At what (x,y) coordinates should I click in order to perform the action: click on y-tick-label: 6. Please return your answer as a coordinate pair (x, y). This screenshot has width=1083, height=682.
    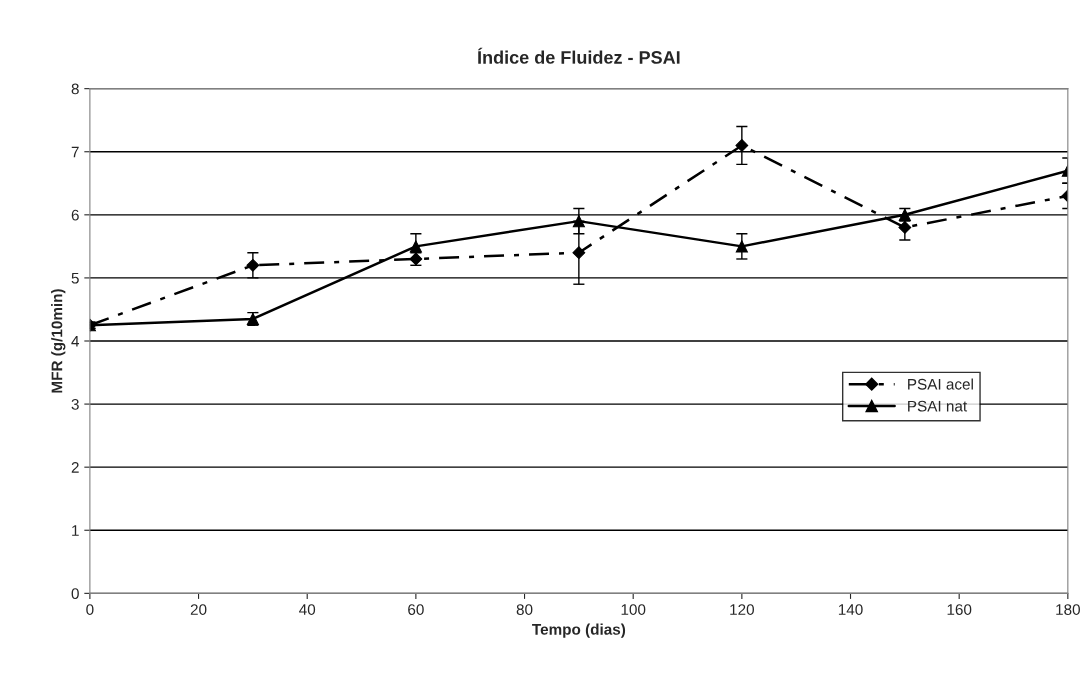
    Looking at the image, I should click on (75, 215).